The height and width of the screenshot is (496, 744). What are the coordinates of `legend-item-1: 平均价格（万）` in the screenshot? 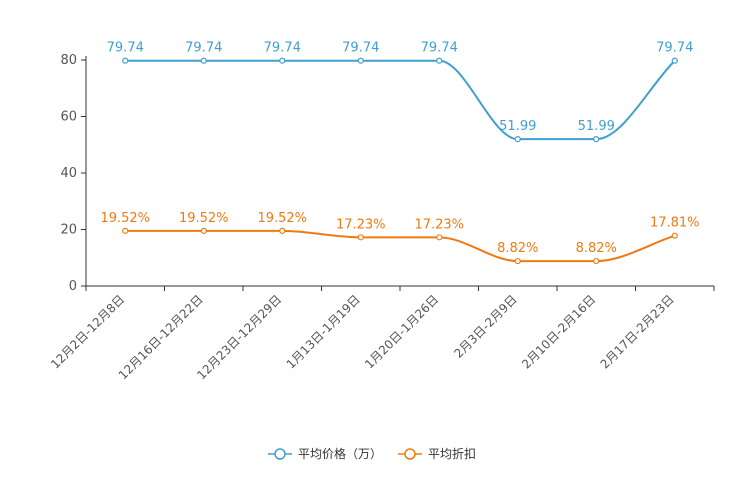 It's located at (325, 453).